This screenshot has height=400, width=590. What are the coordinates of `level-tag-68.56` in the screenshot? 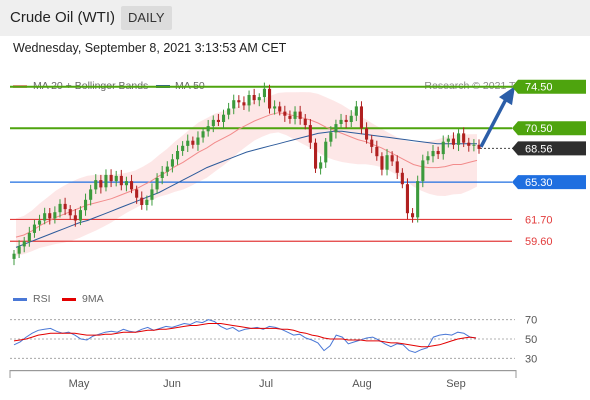 It's located at (549, 148).